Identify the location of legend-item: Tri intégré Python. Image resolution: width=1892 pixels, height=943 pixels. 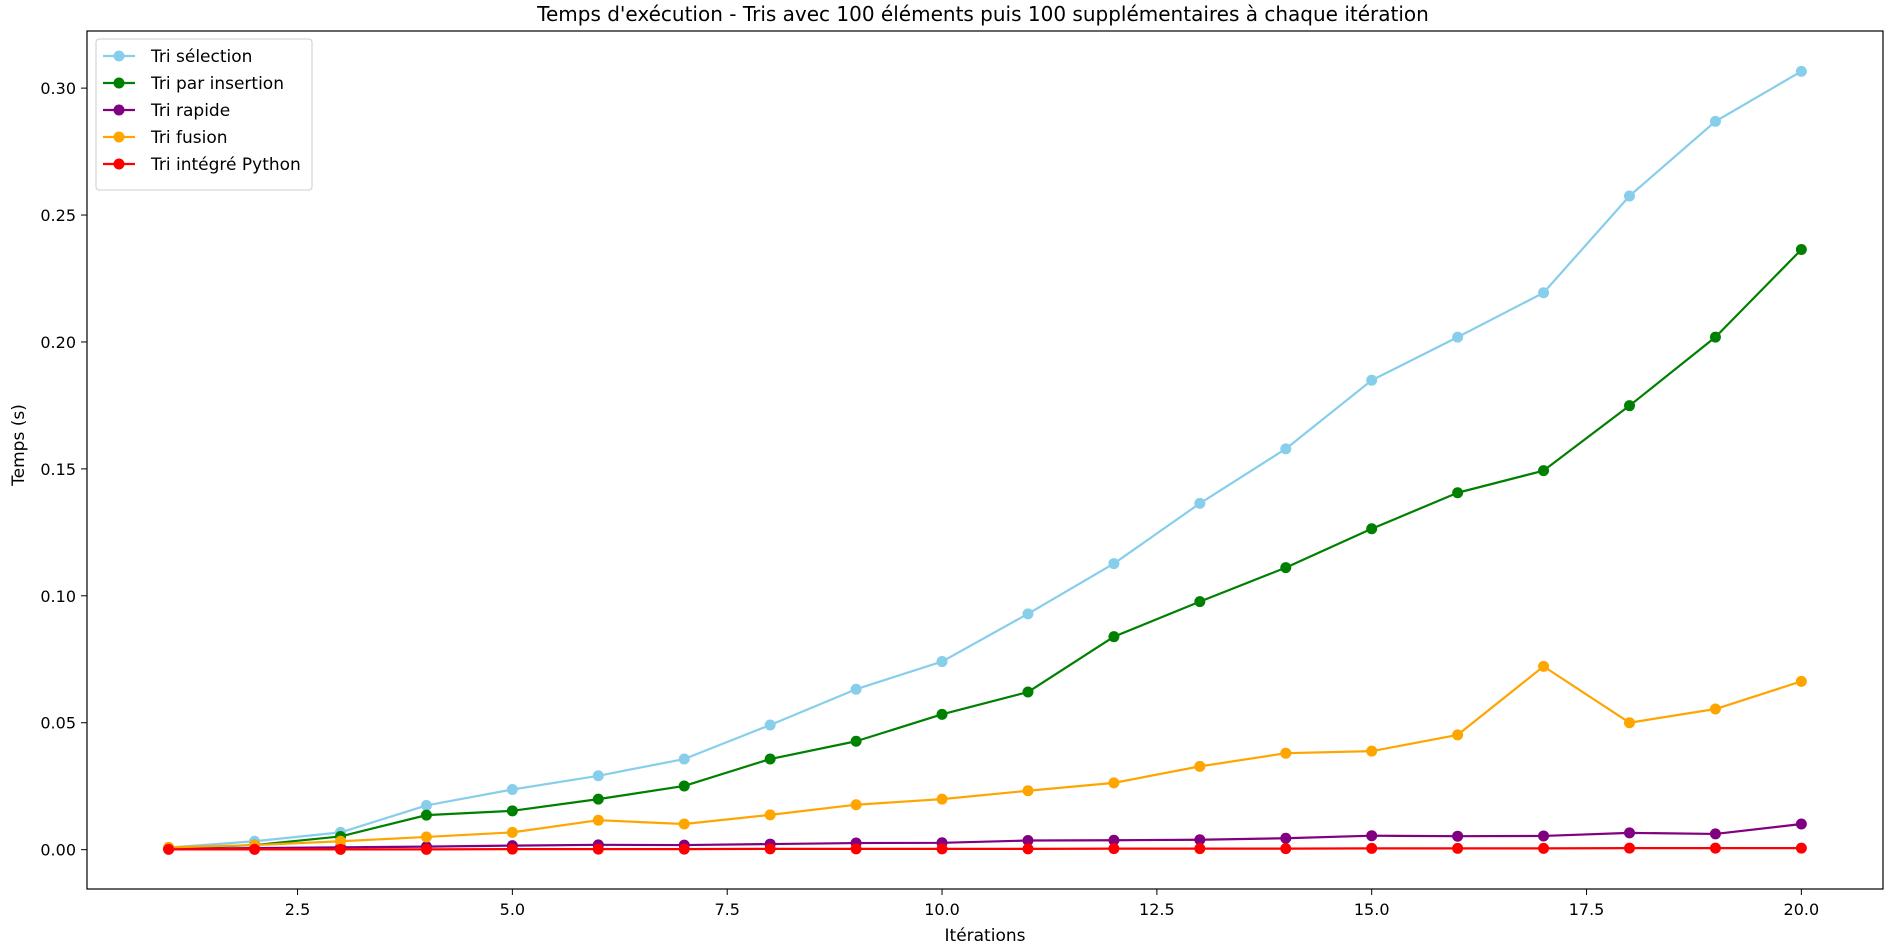
(202, 165).